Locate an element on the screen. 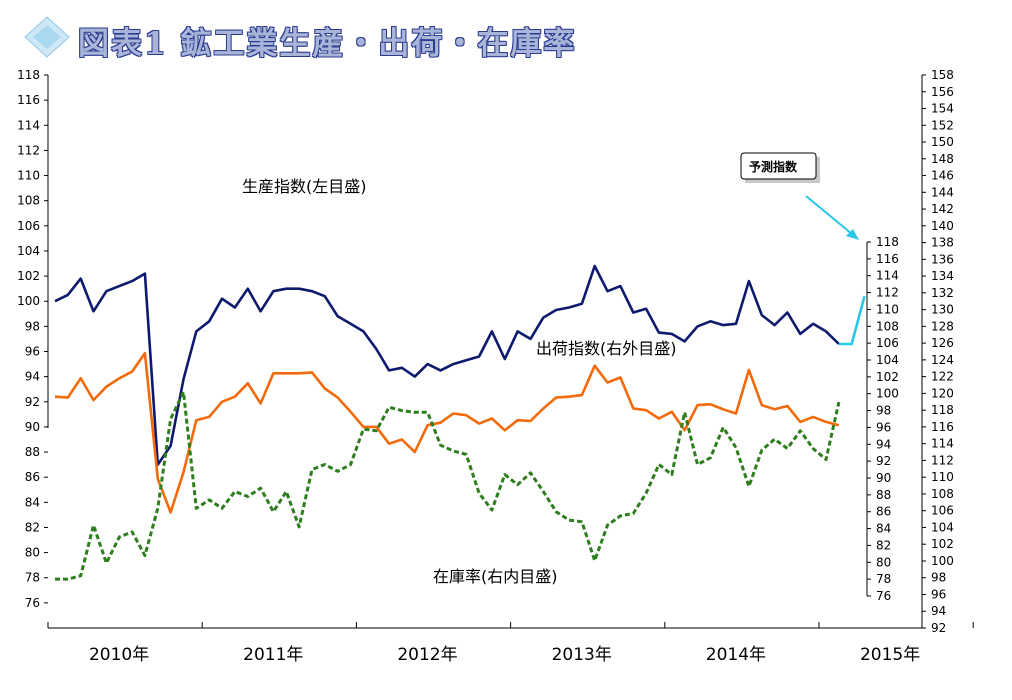 The image size is (1012, 700). outer-tick-label: 154 is located at coordinates (942, 109).